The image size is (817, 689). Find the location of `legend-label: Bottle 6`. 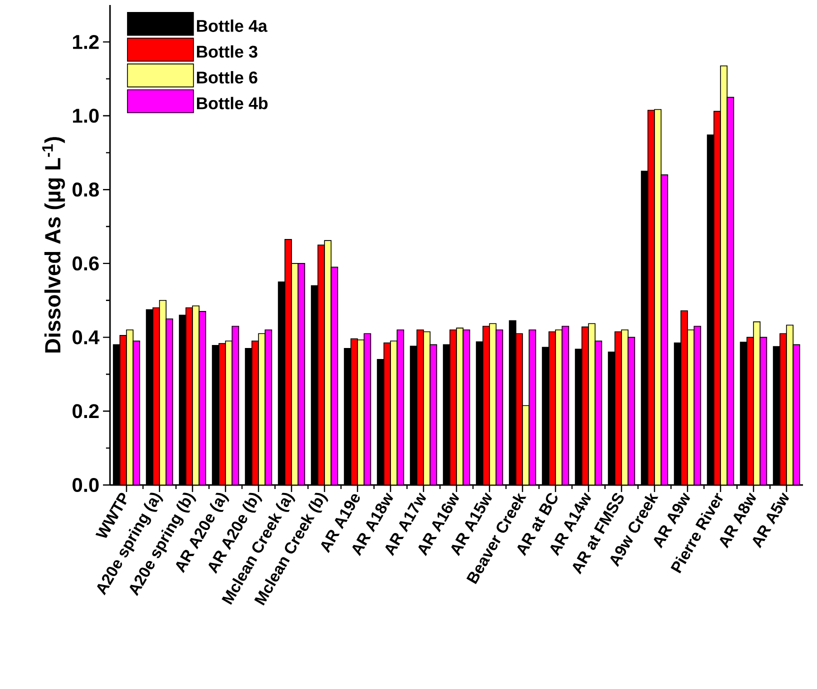

legend-label: Bottle 6 is located at coordinates (227, 77).